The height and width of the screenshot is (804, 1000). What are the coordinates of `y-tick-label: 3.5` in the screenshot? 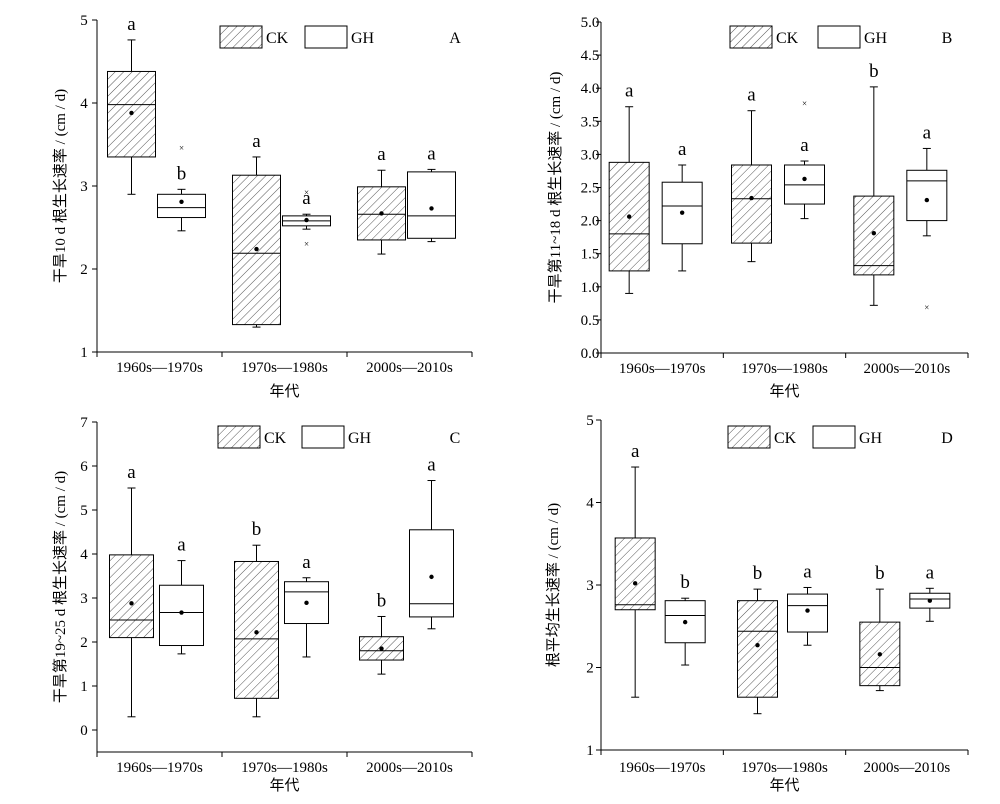 It's located at (590, 122).